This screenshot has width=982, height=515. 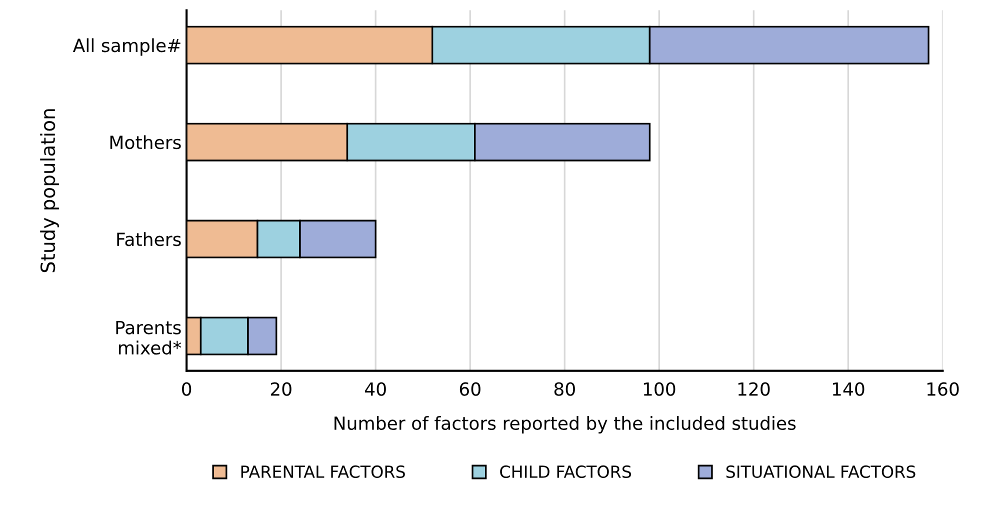 What do you see at coordinates (470, 389) in the screenshot?
I see `x-tick-label: 60` at bounding box center [470, 389].